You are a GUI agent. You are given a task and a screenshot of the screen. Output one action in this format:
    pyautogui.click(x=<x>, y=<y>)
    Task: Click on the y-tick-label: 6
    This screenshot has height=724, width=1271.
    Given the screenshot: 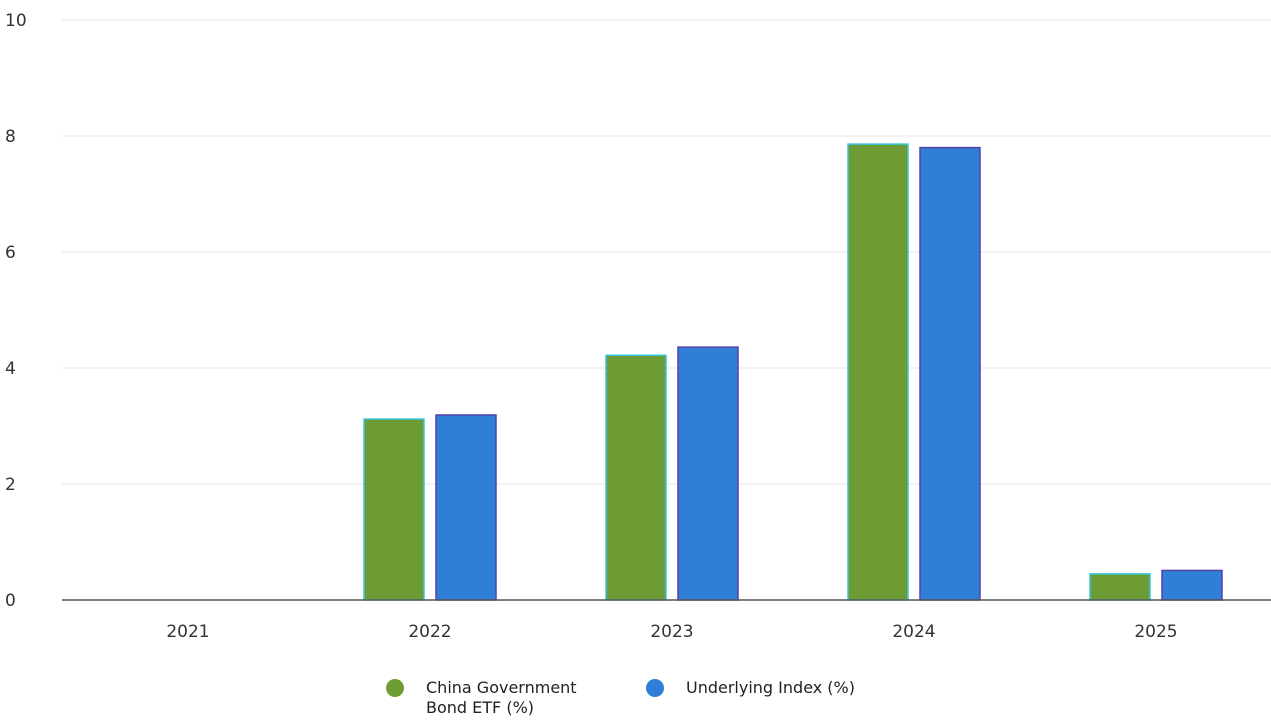 What is the action you would take?
    pyautogui.click(x=10, y=253)
    